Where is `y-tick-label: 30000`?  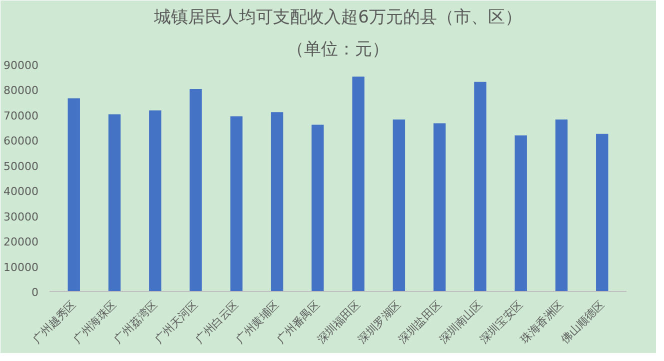
y-tick-label: 30000 is located at coordinates (21, 217).